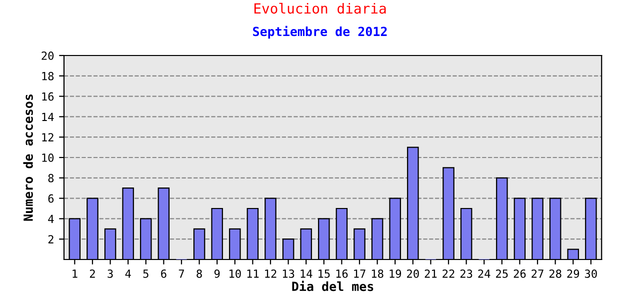 Image resolution: width=640 pixels, height=300 pixels. What do you see at coordinates (342, 273) in the screenshot?
I see `x-tick-label: 16` at bounding box center [342, 273].